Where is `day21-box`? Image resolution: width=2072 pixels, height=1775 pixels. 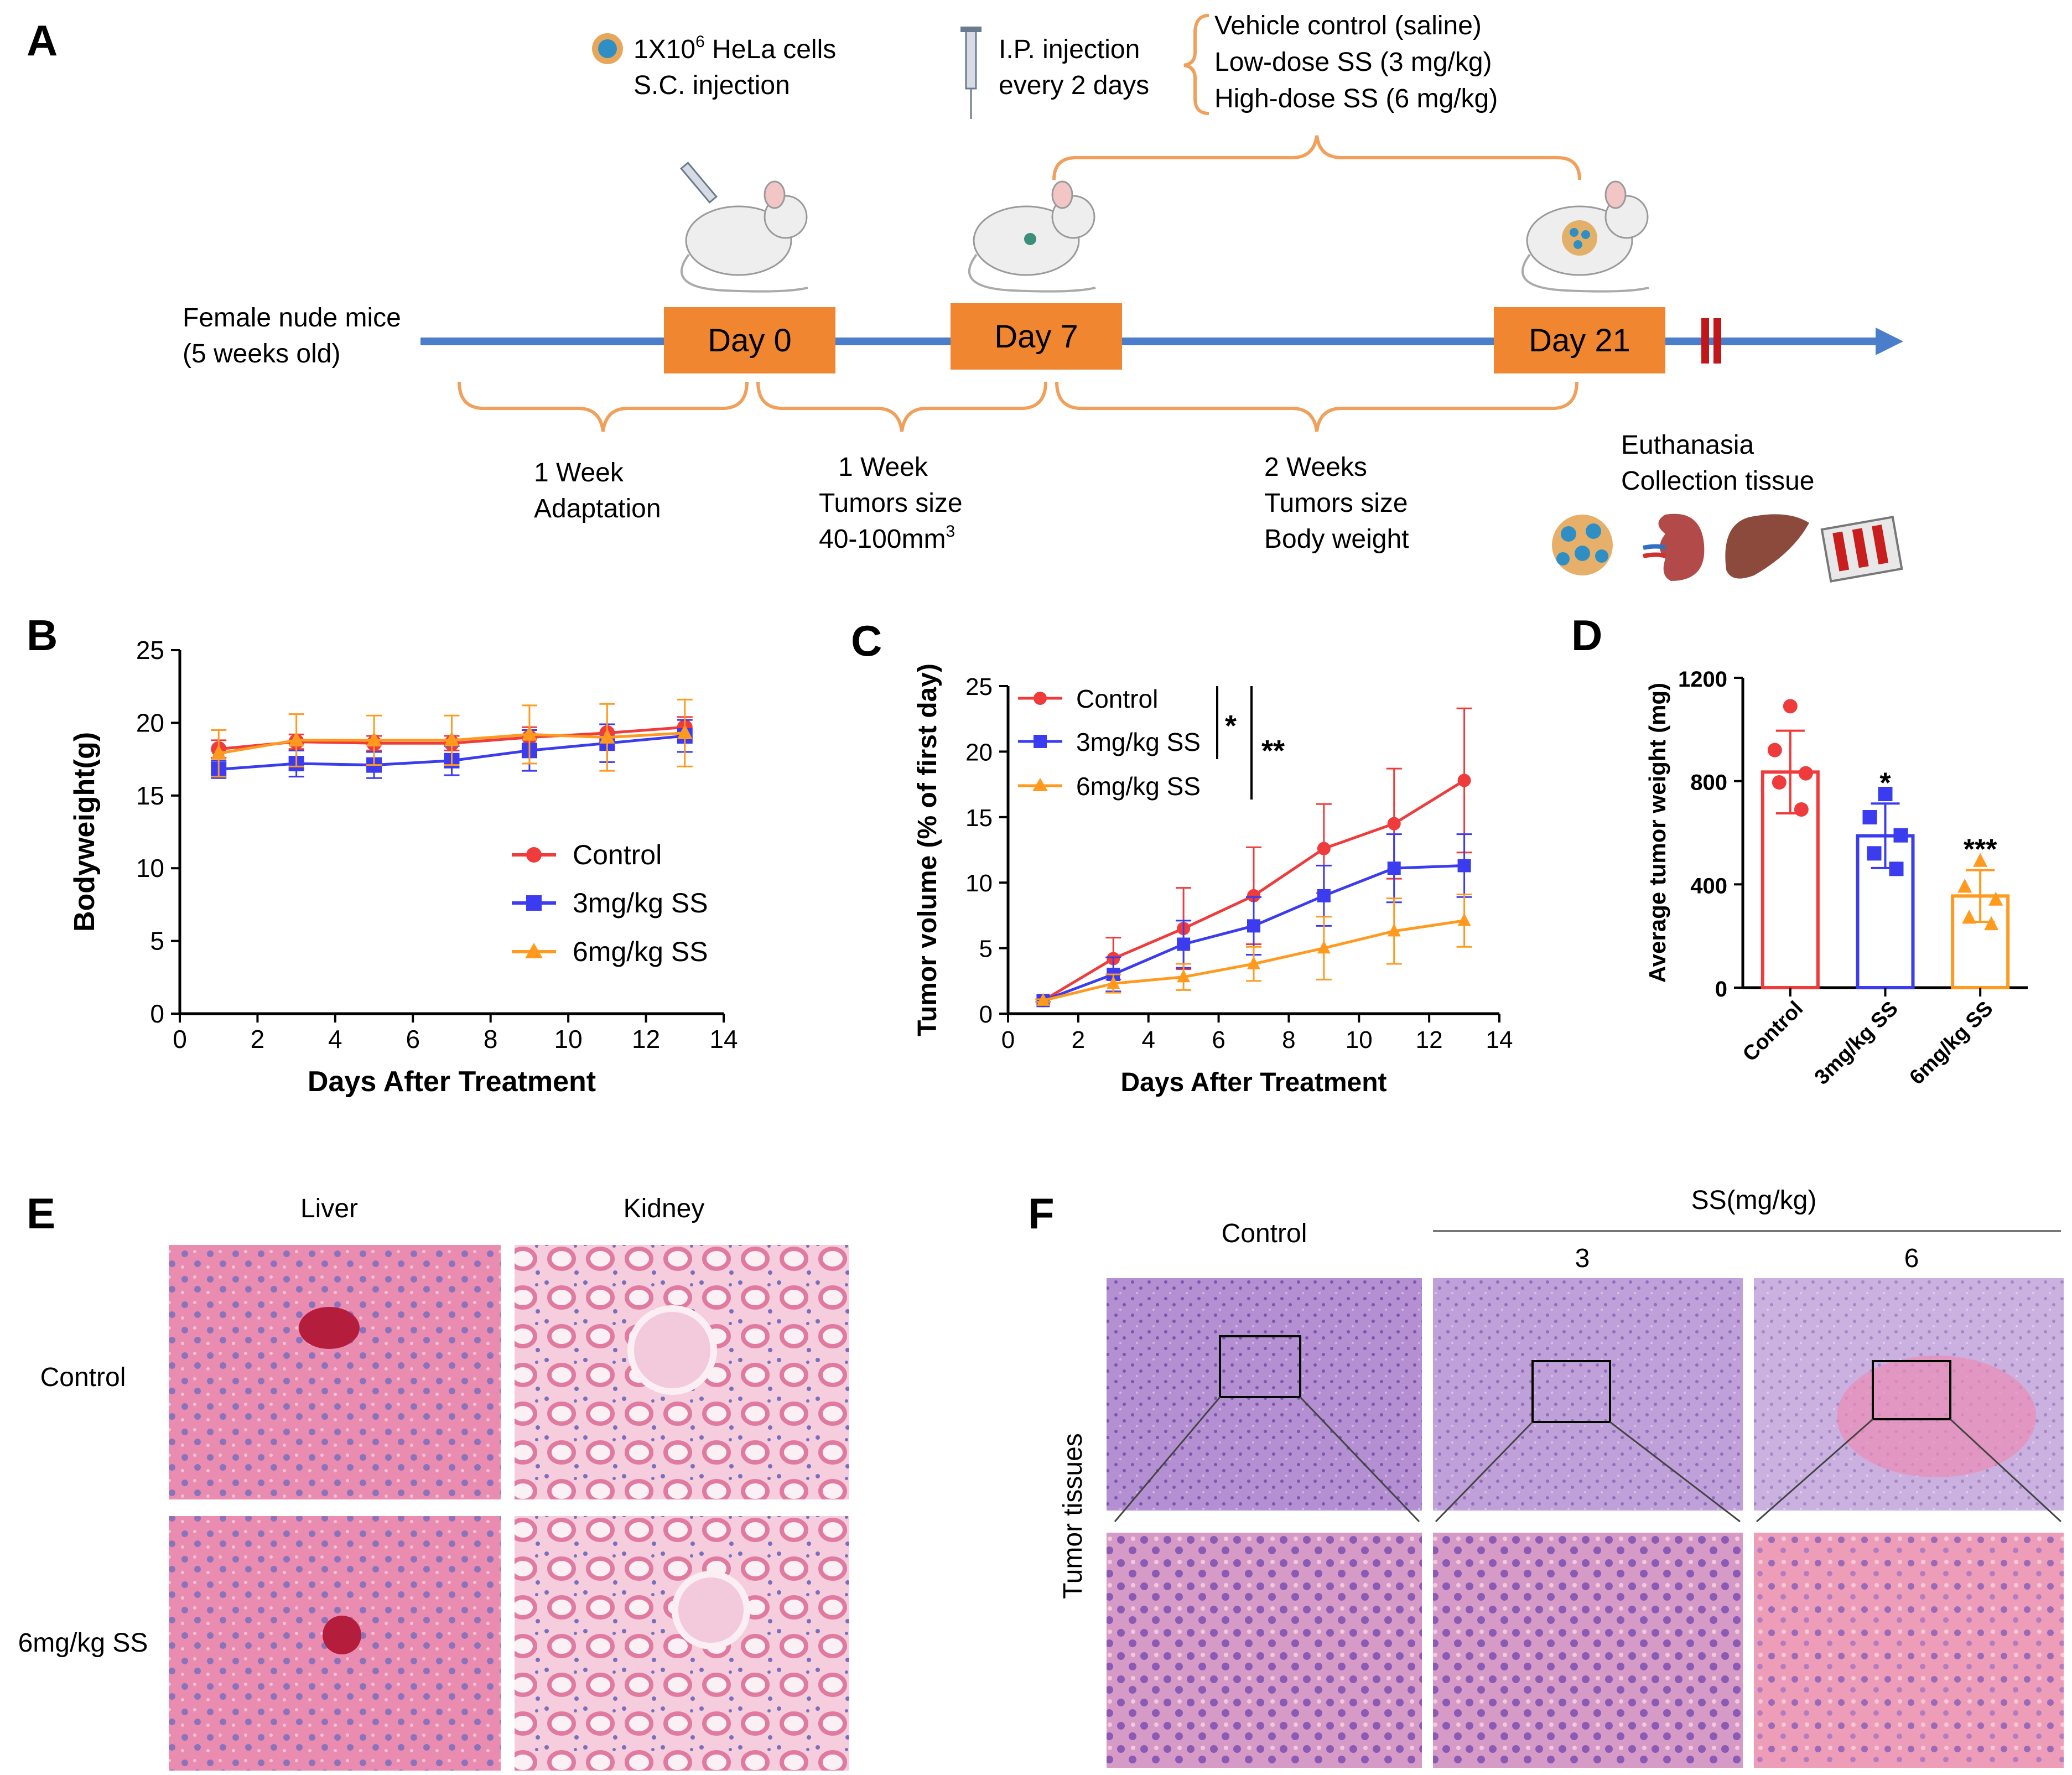 day21-box is located at coordinates (1579, 340).